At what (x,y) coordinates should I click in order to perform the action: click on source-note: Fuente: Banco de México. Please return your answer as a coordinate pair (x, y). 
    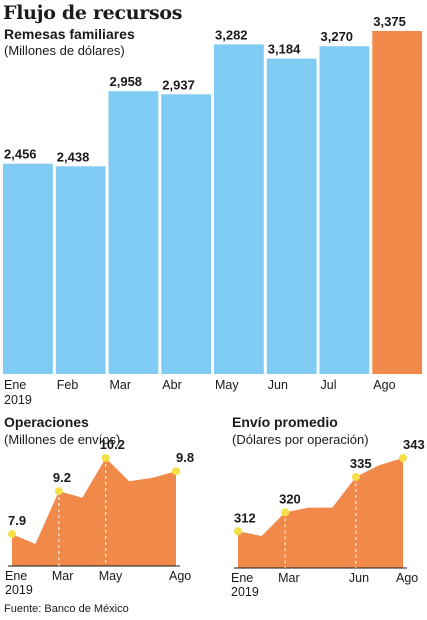
    Looking at the image, I should click on (66, 609).